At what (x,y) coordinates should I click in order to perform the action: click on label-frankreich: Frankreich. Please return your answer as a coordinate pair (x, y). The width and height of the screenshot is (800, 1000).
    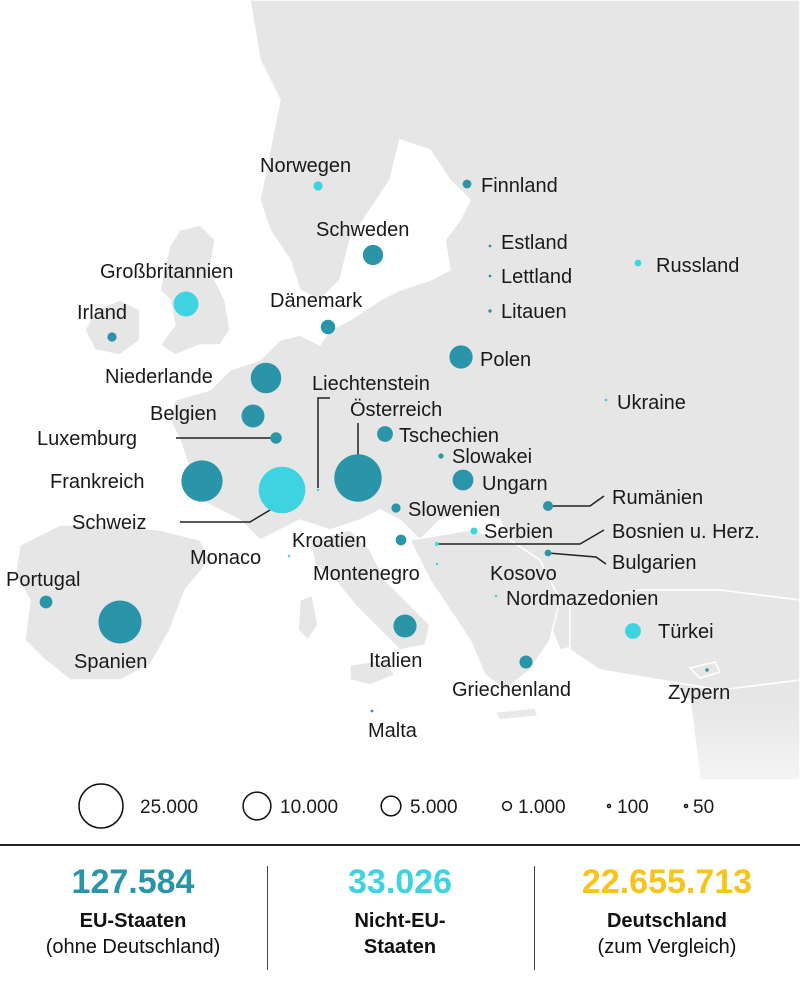
    Looking at the image, I should click on (97, 482).